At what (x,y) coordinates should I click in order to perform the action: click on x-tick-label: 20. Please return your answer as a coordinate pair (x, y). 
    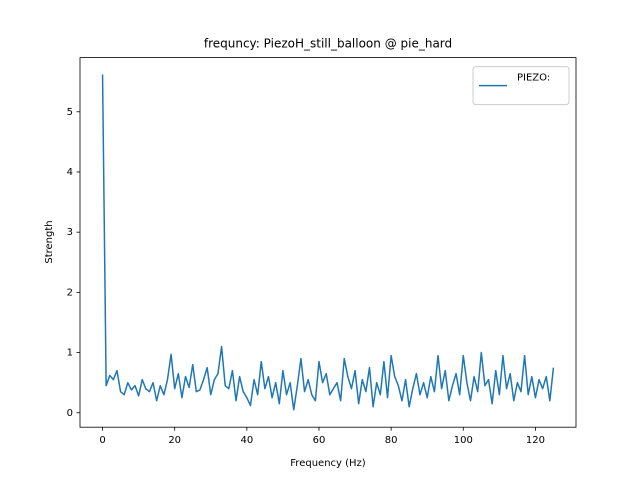
    Looking at the image, I should click on (174, 440).